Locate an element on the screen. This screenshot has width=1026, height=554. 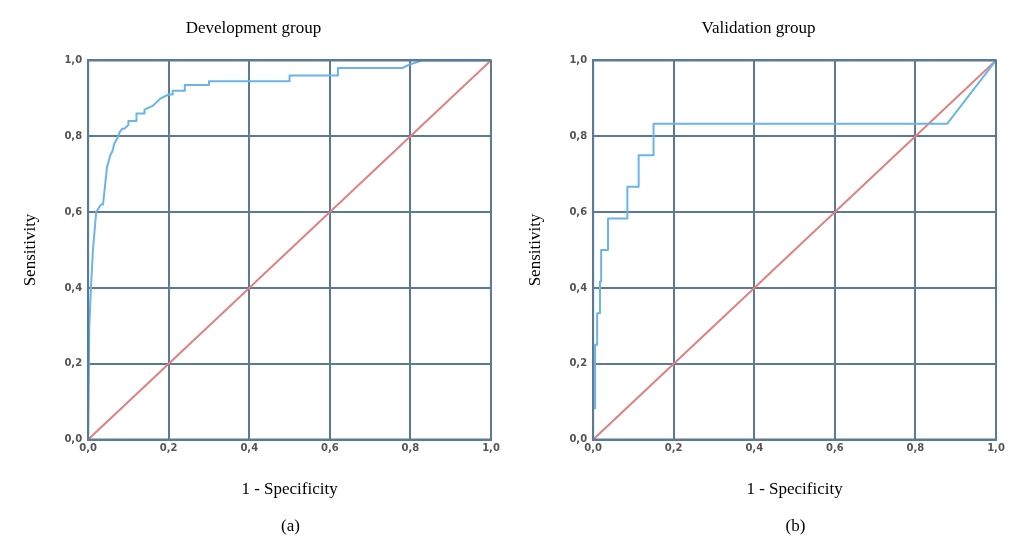
chart-title: Validation group is located at coordinates (758, 27).